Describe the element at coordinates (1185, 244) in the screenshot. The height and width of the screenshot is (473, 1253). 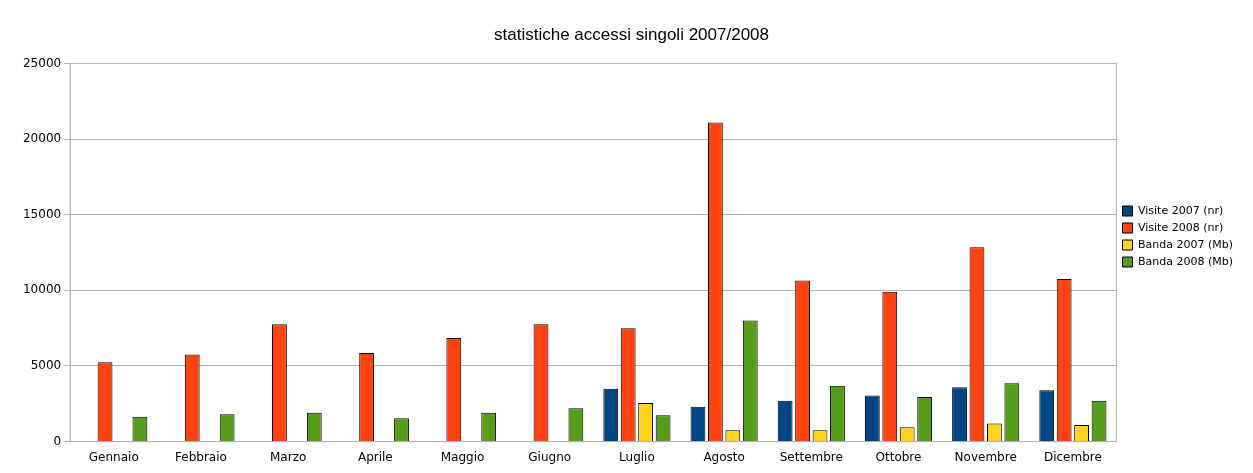
I see `legend-label: Banda 2007 (Mb)` at that location.